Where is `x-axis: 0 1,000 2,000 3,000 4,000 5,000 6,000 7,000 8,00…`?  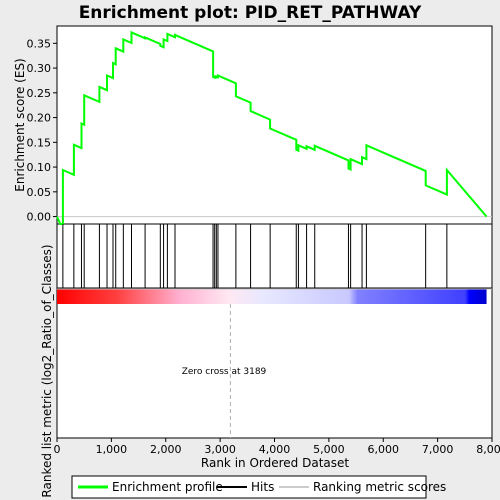
x-axis: 0 1,000 2,000 3,000 4,000 5,000 6,000 7,000 8,00… is located at coordinates (277, 447).